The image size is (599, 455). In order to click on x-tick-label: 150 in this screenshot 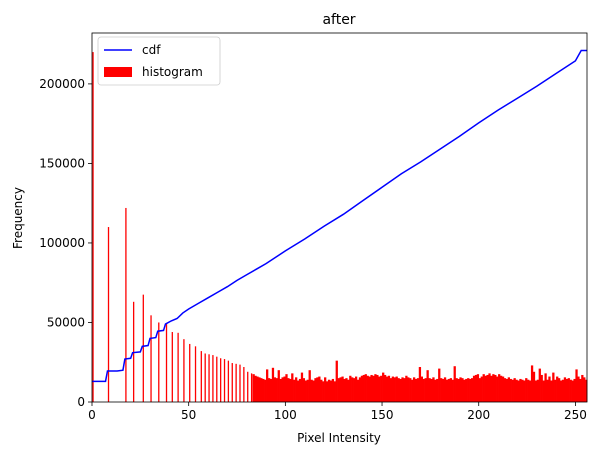, I will do `click(382, 415)`.